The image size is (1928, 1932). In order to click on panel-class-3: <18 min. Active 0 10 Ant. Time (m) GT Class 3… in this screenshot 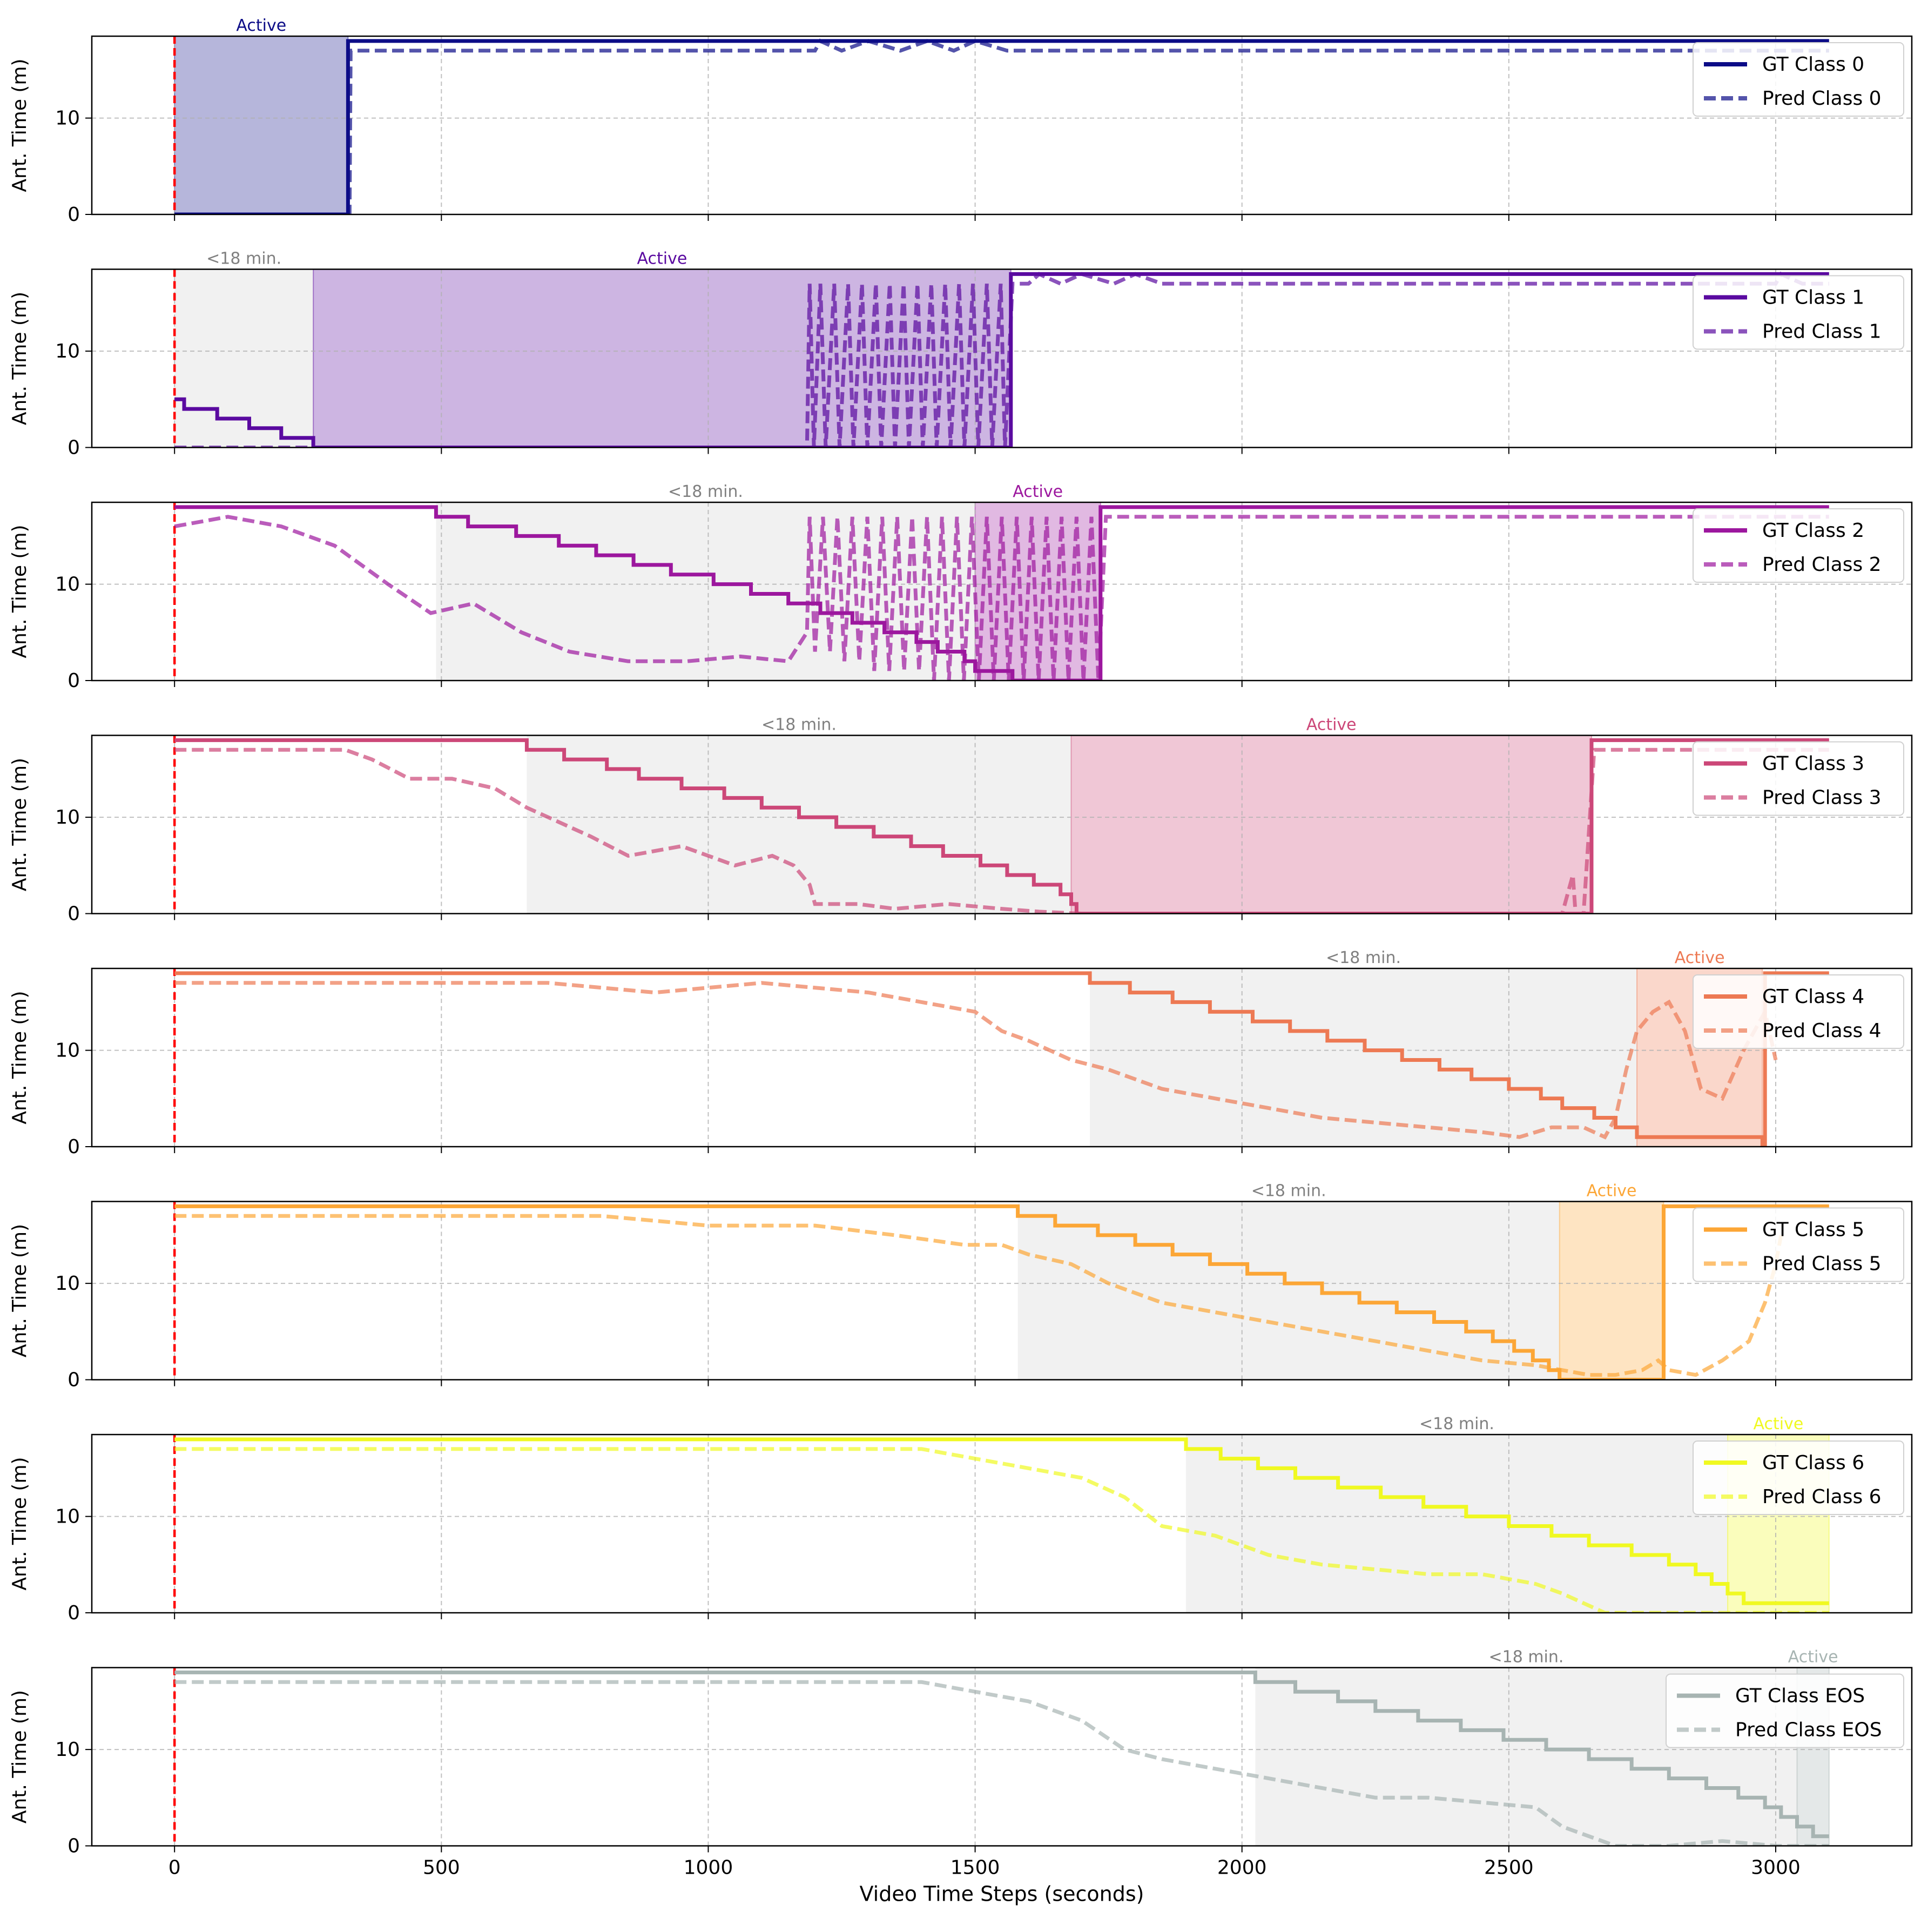, I will do `click(961, 820)`.